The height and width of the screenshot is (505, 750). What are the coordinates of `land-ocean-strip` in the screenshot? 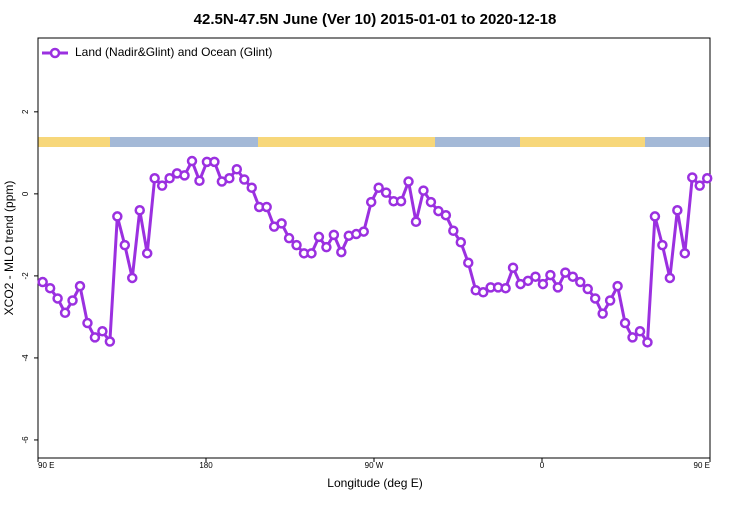 It's located at (374, 142).